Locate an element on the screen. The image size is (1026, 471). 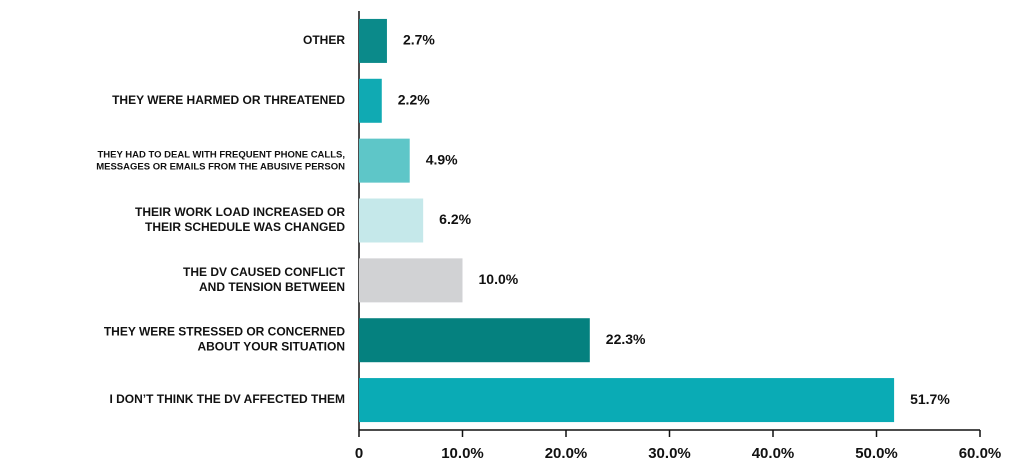
y-tick-label: THEY WERE HARMED OR THREATENED is located at coordinates (228, 100).